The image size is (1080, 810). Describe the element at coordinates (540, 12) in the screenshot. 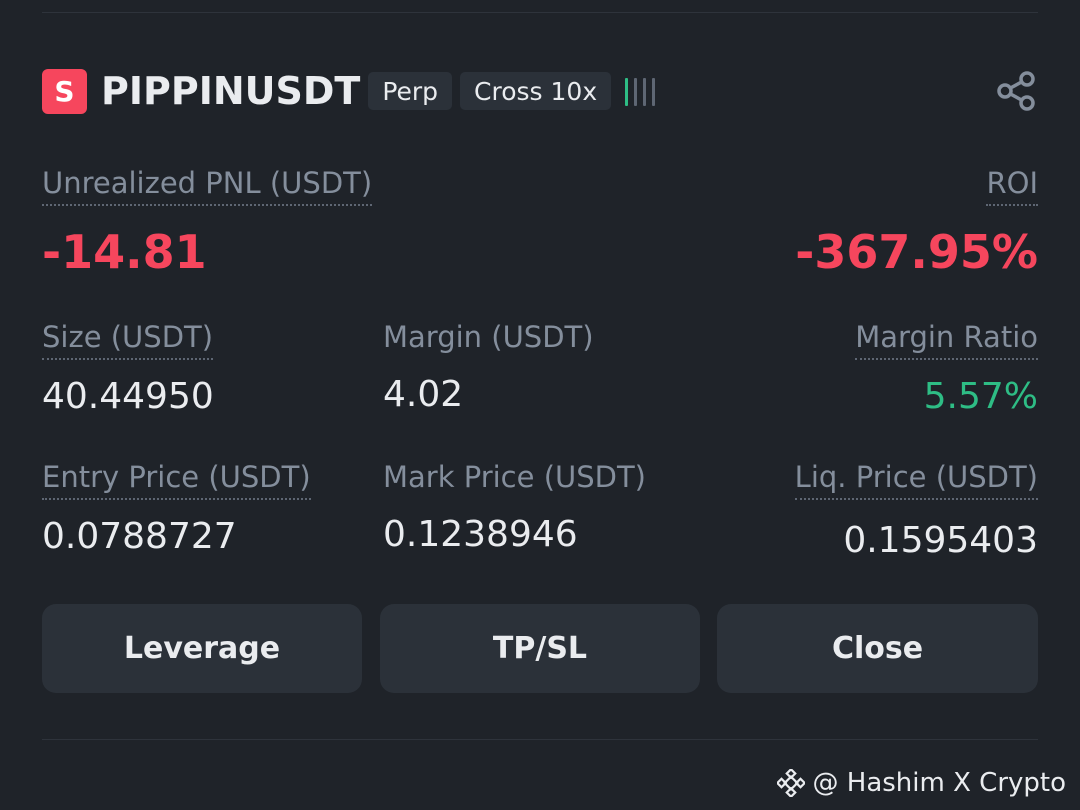

I see `top-divider` at that location.